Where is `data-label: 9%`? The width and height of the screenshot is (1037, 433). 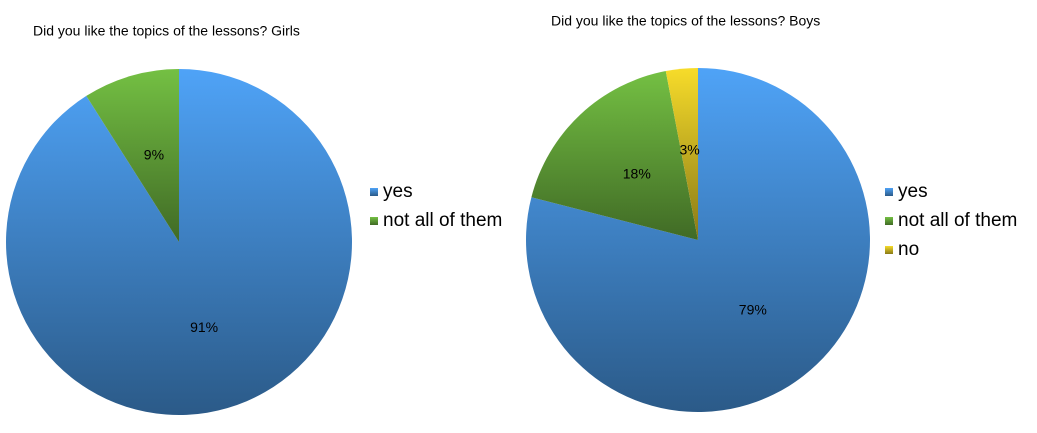
data-label: 9% is located at coordinates (154, 154).